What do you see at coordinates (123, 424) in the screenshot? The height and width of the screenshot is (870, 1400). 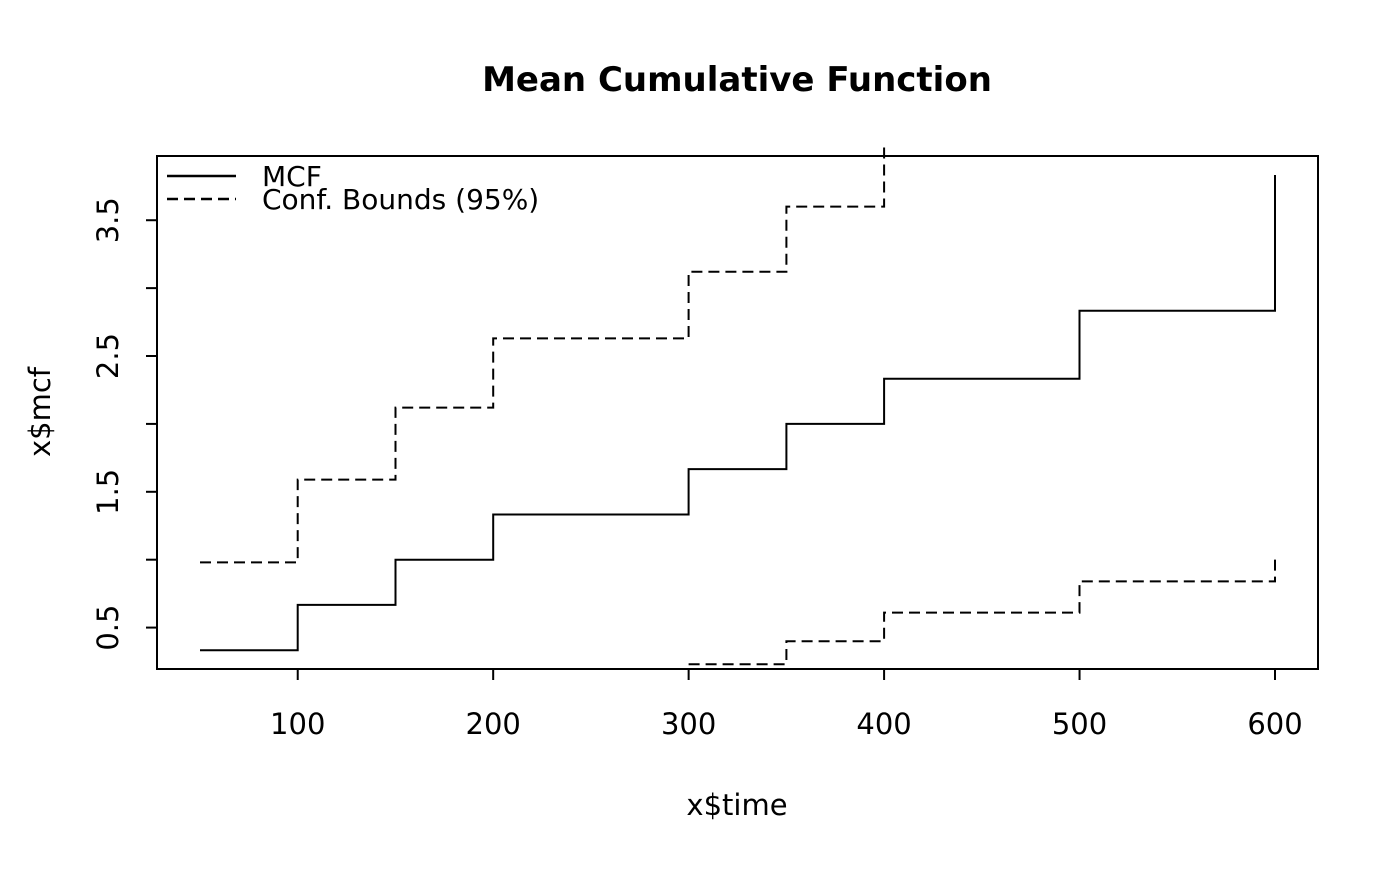 I see `y-axis-ticks: 0.5 1.5 2.5 3.5` at bounding box center [123, 424].